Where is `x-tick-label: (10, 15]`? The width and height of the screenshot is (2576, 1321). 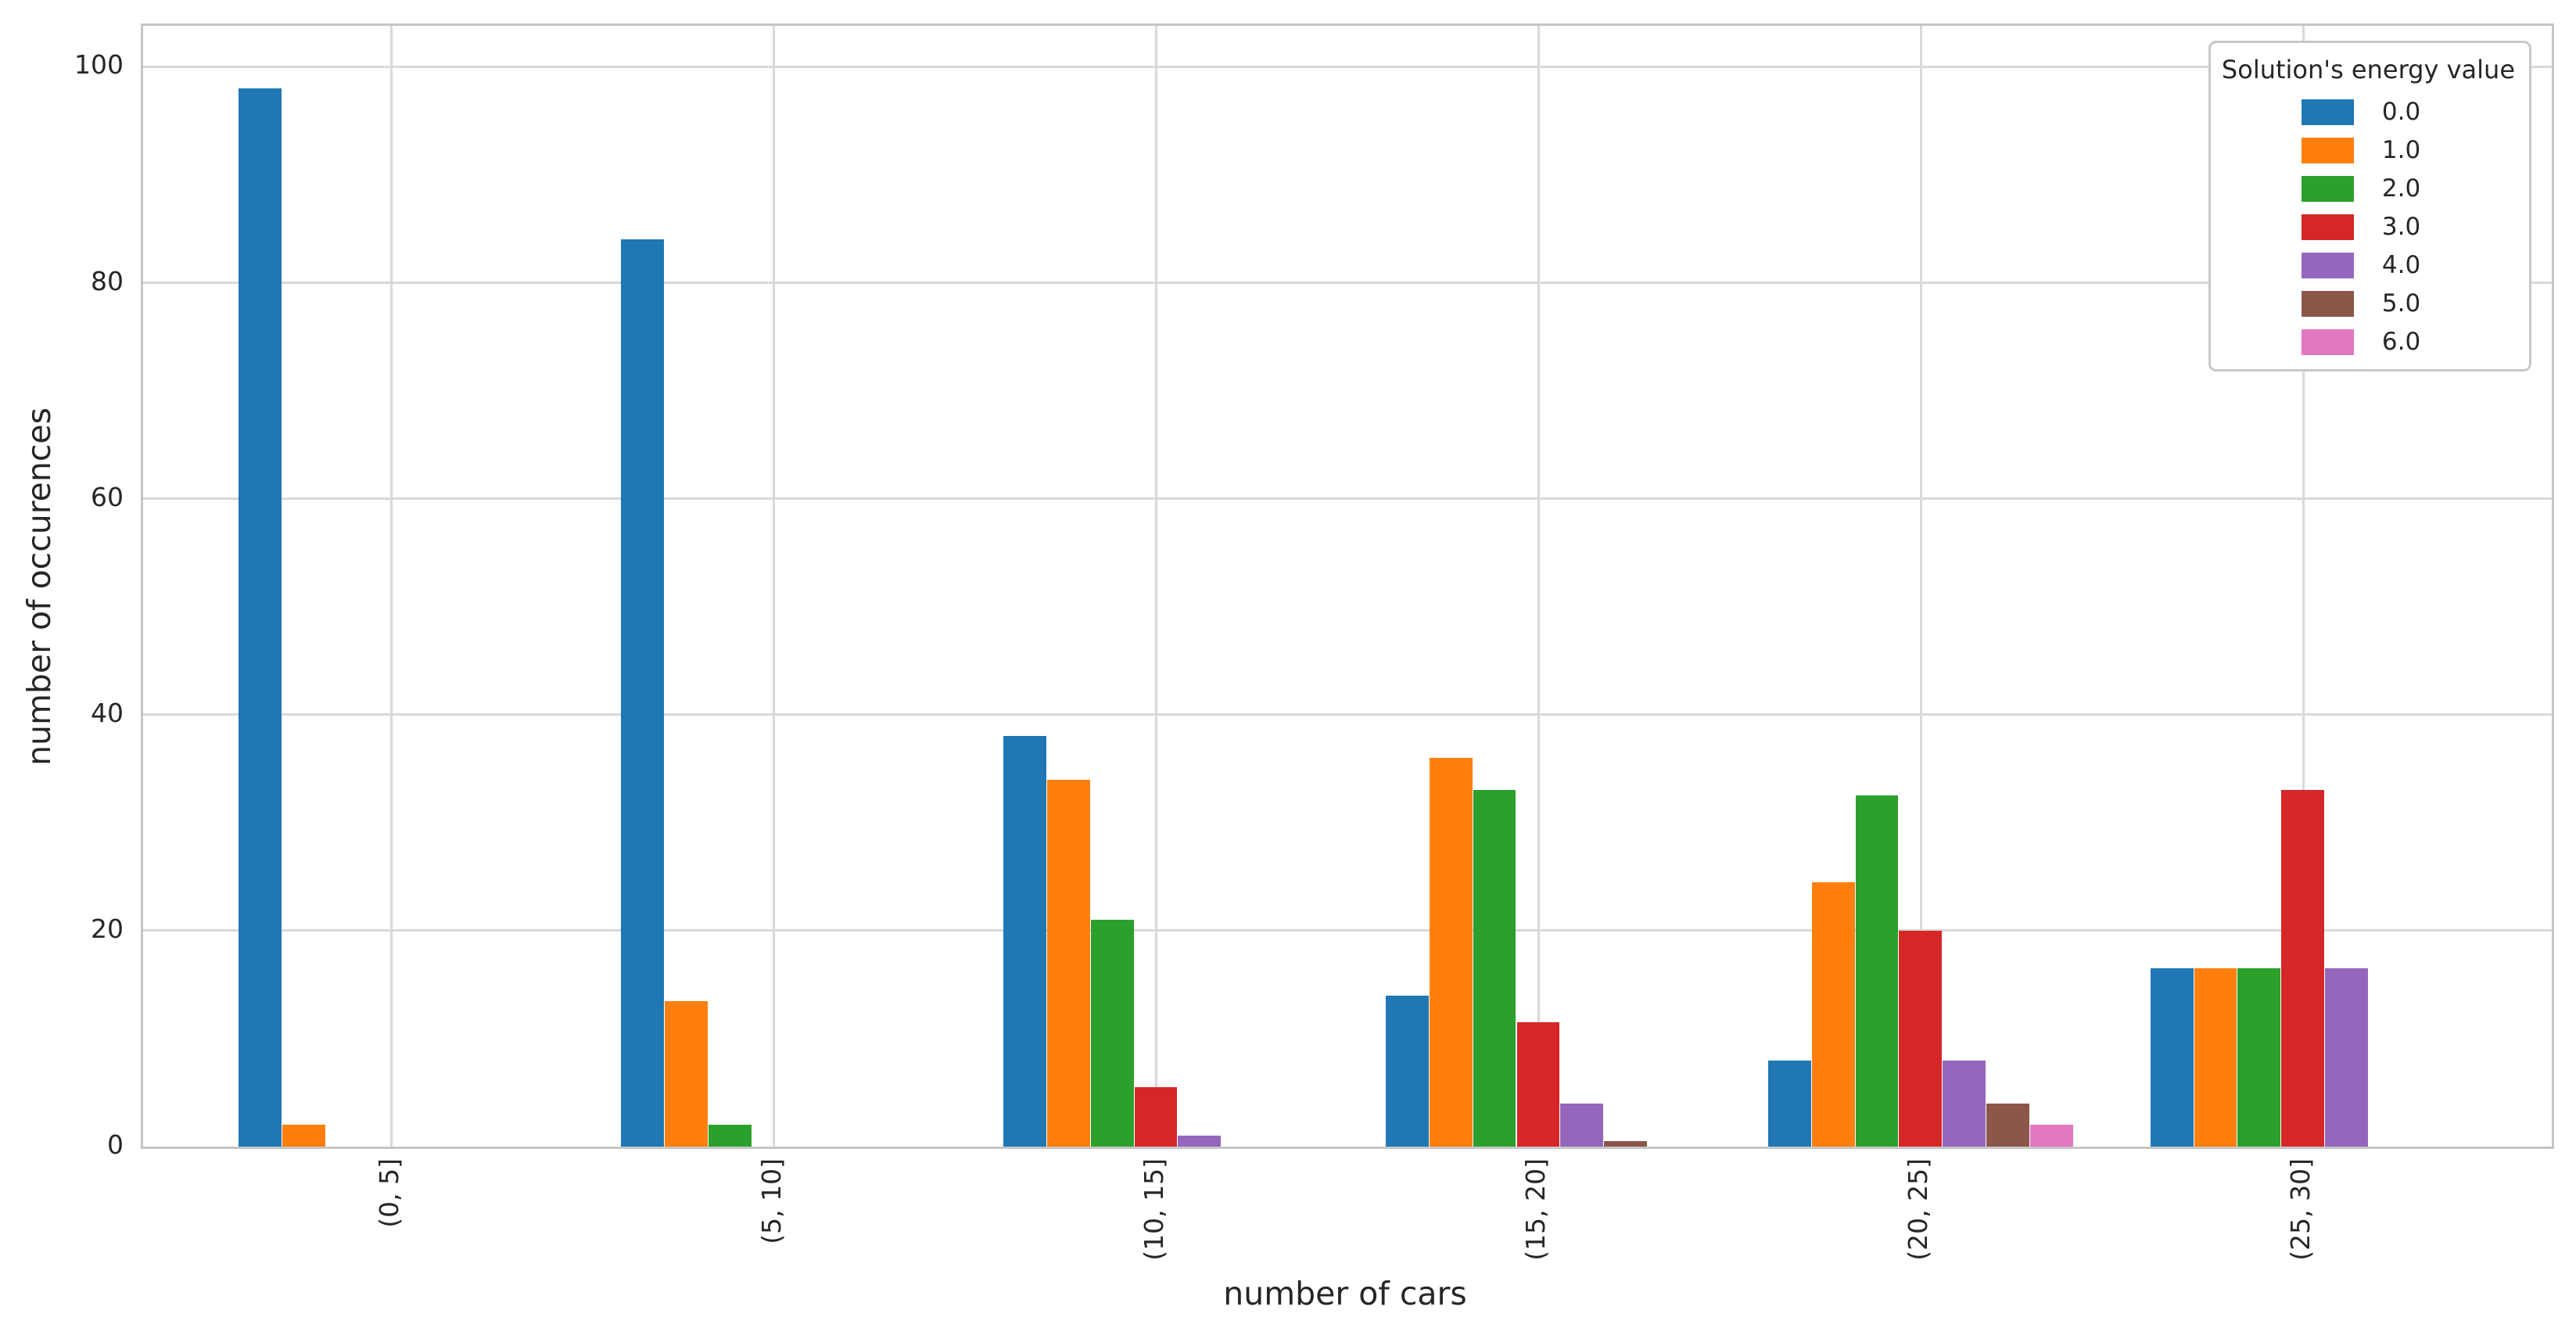 x-tick-label: (10, 15] is located at coordinates (1153, 1209).